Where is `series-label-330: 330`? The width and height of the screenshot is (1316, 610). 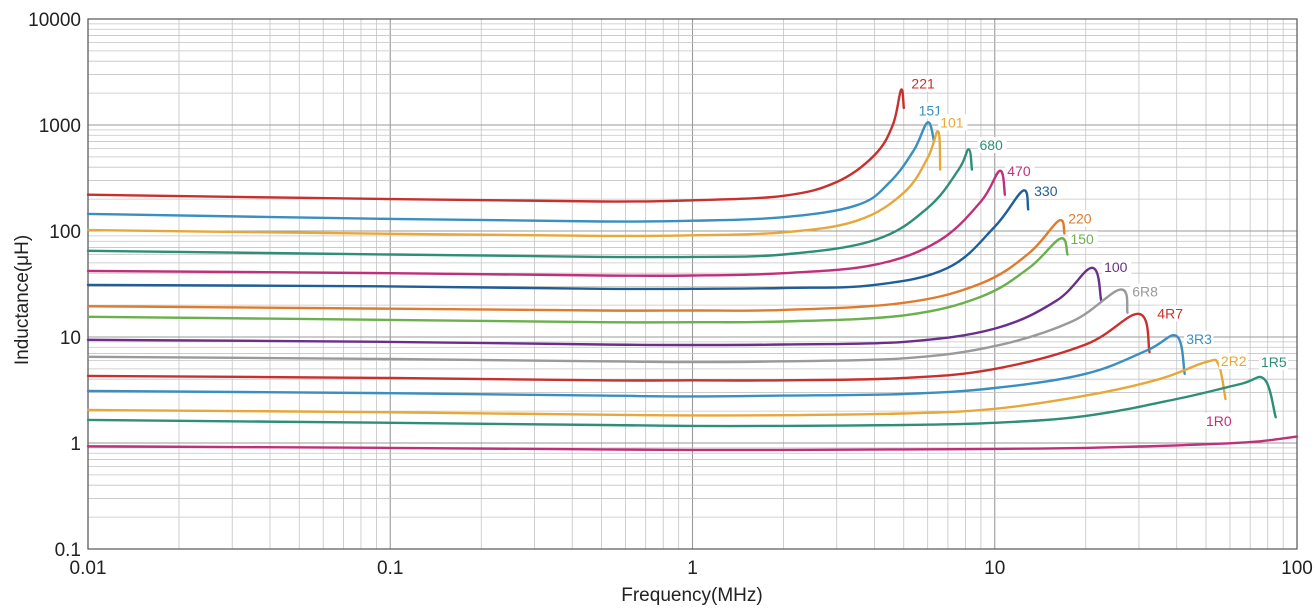
series-label-330: 330 is located at coordinates (1046, 191).